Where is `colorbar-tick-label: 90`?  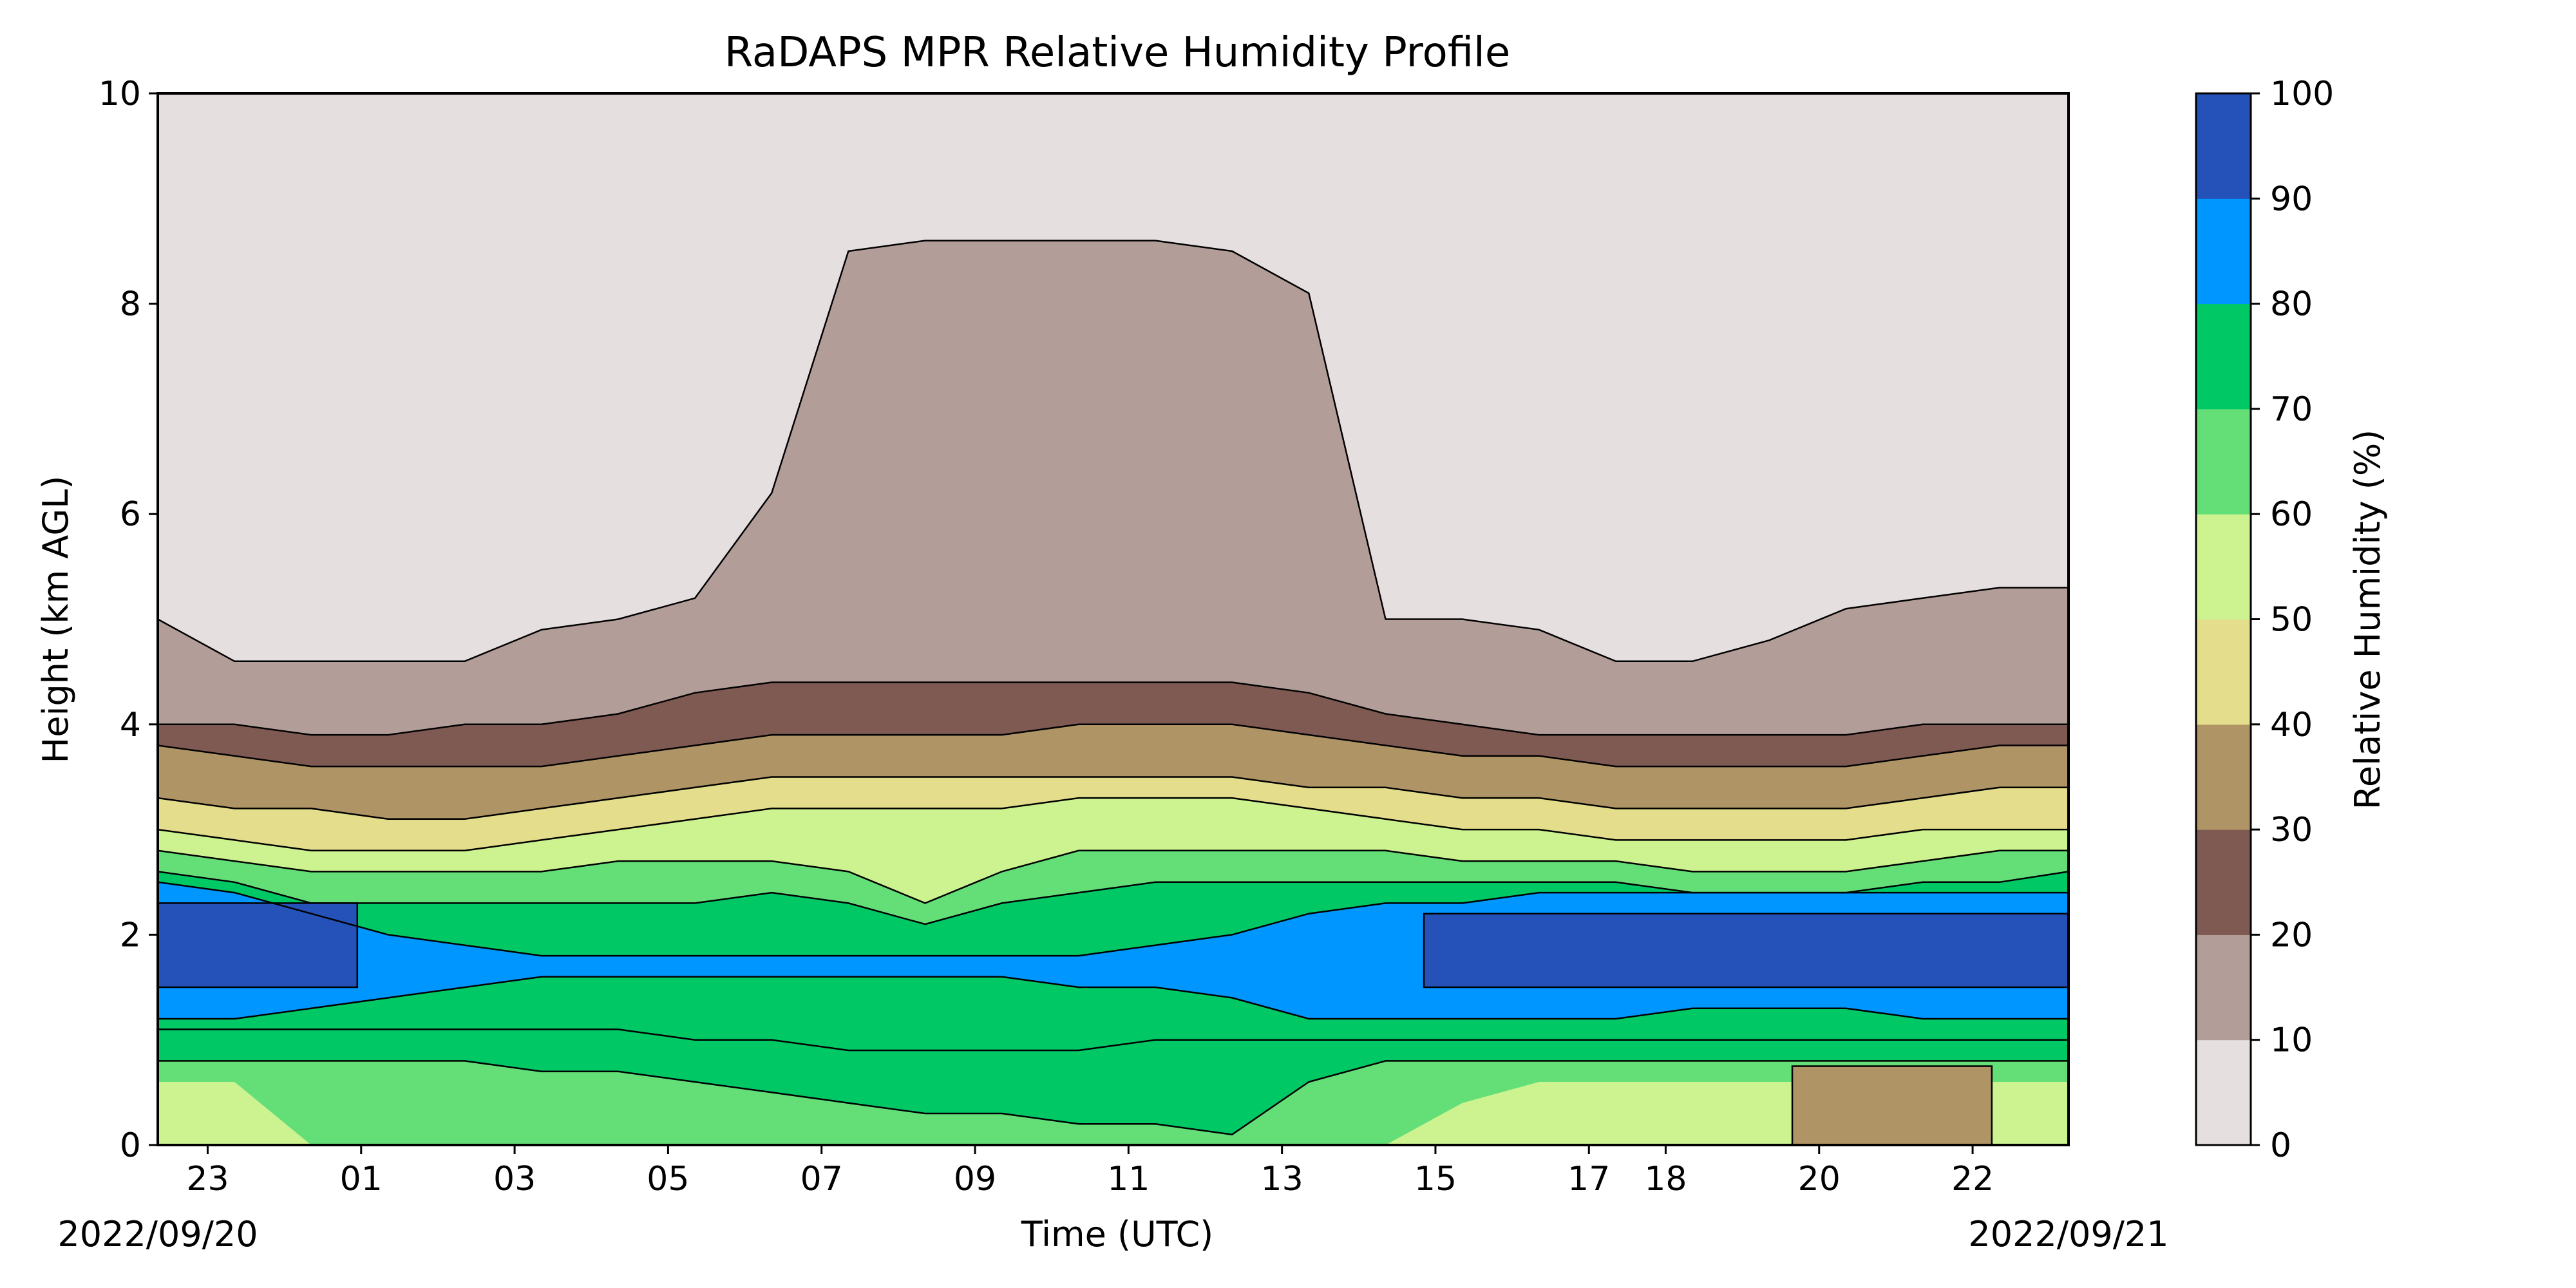
colorbar-tick-label: 90 is located at coordinates (2291, 199).